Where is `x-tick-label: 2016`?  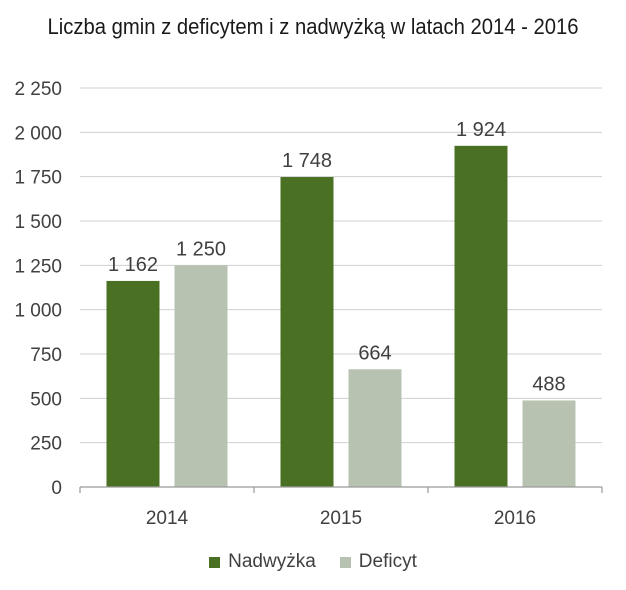 x-tick-label: 2016 is located at coordinates (515, 518).